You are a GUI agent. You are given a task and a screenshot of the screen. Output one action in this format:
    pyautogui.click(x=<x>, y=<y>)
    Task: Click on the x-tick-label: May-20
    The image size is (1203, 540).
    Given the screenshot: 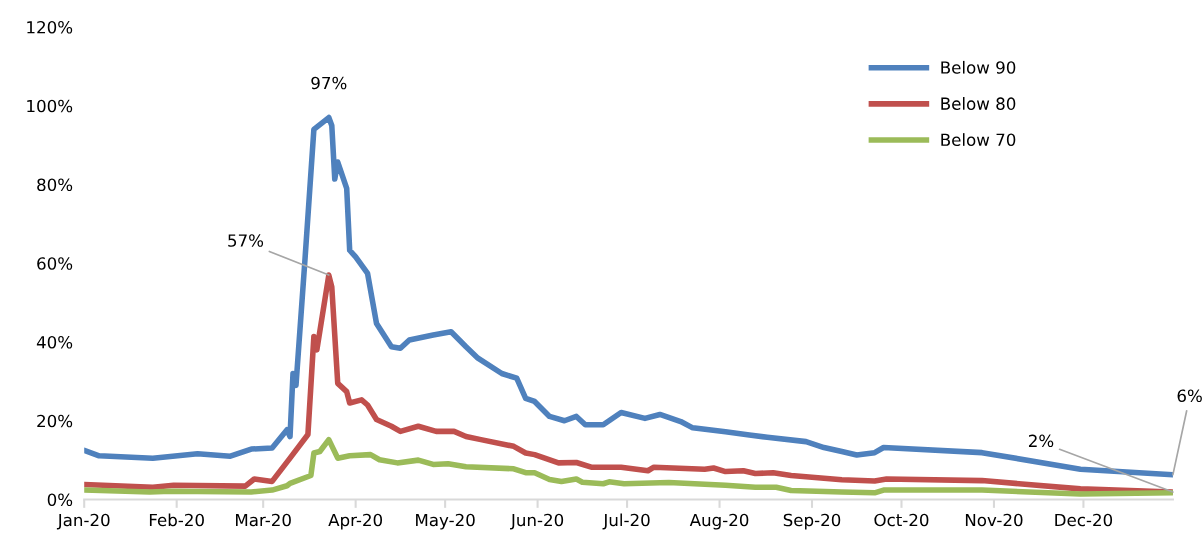 What is the action you would take?
    pyautogui.click(x=445, y=521)
    